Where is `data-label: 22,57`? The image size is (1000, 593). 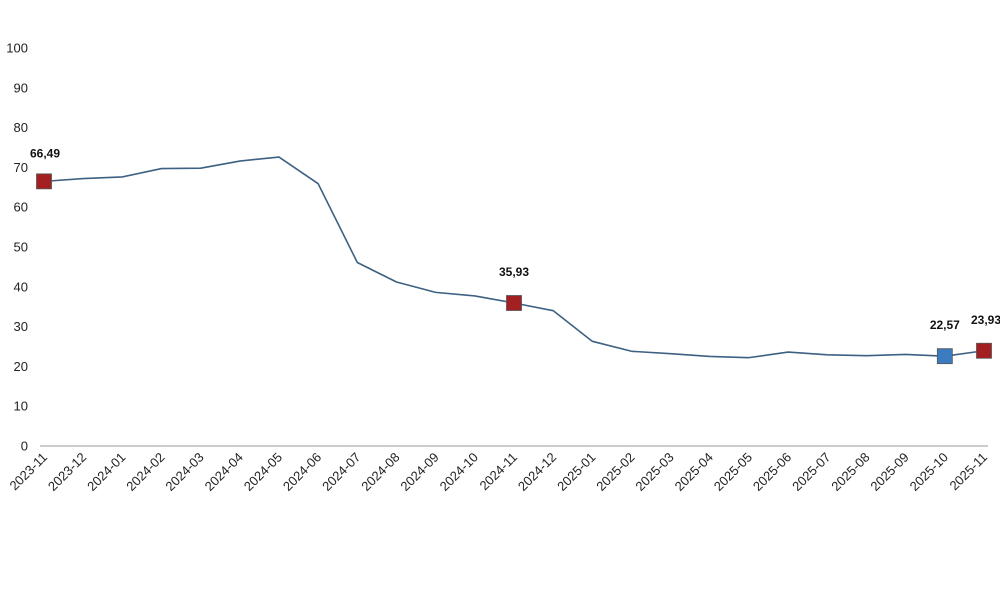
data-label: 22,57 is located at coordinates (945, 325).